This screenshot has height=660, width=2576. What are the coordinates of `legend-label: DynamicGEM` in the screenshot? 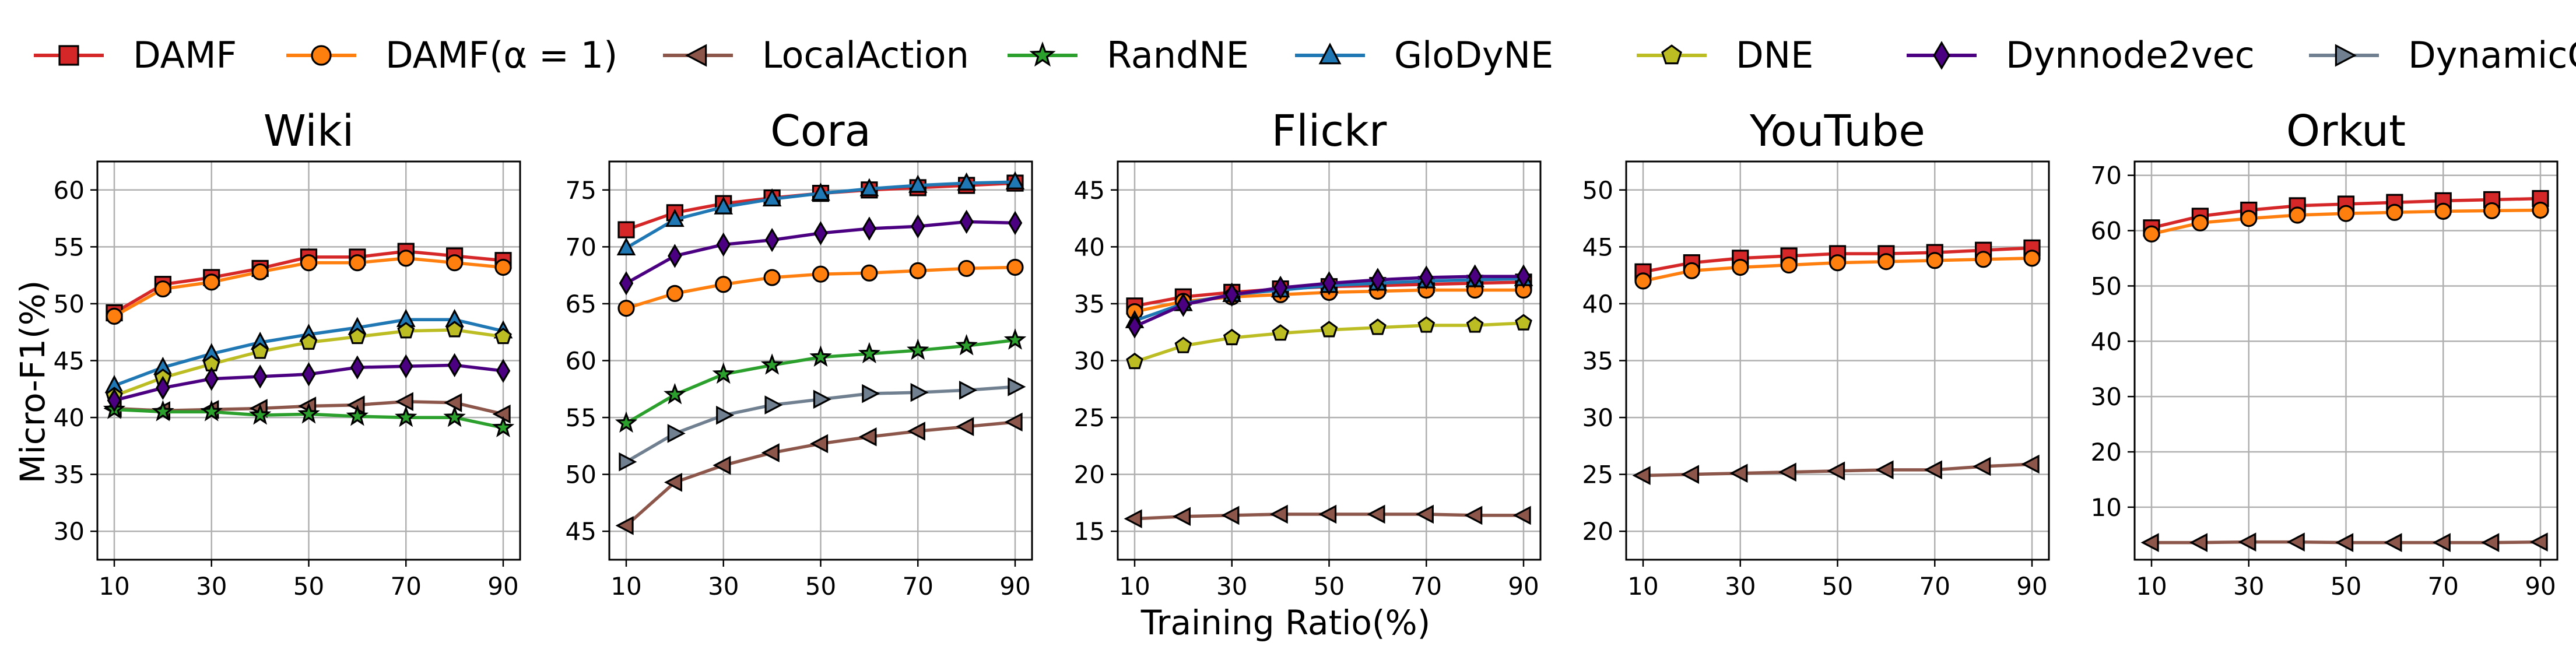 It's located at (2492, 55).